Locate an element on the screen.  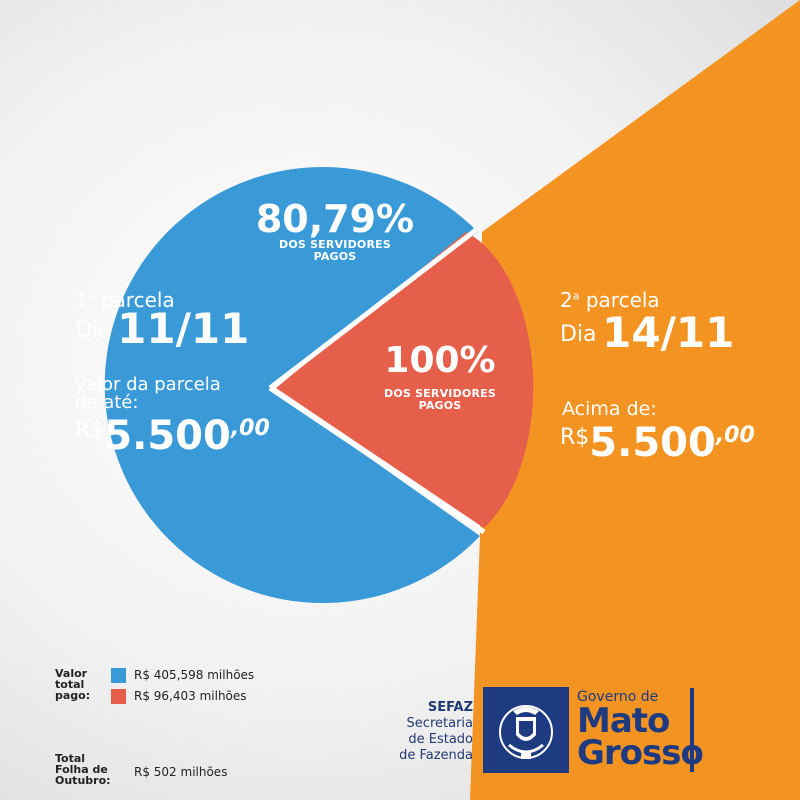
second-parcel-day-prefix: Dia is located at coordinates (578, 334).